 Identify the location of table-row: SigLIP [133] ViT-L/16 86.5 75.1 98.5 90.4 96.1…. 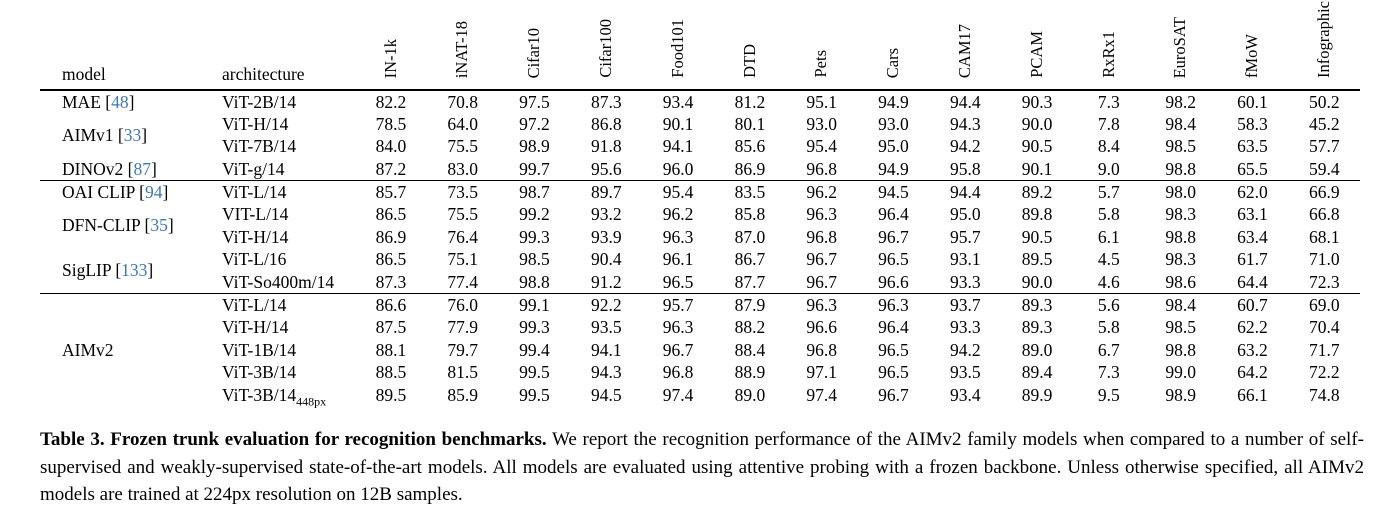
(700, 263).